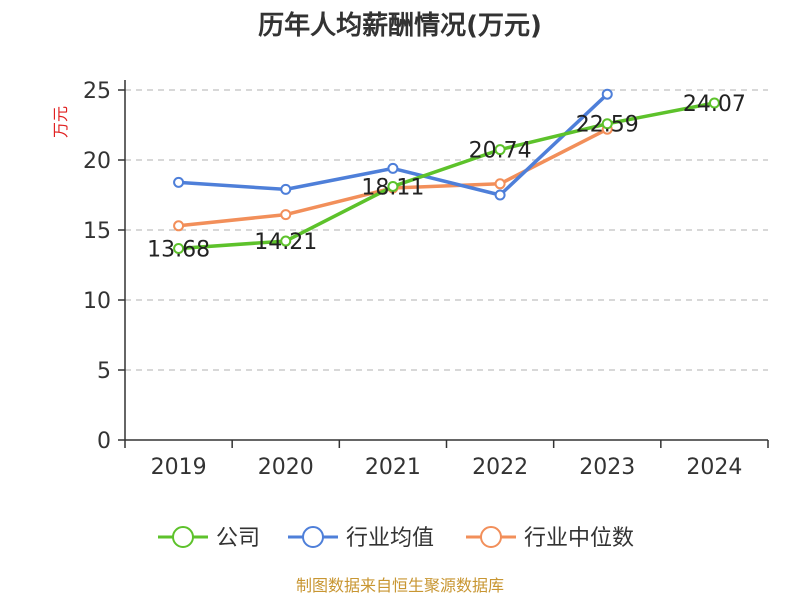 The width and height of the screenshot is (800, 600). Describe the element at coordinates (393, 467) in the screenshot. I see `x-tick-label: 2021` at that location.